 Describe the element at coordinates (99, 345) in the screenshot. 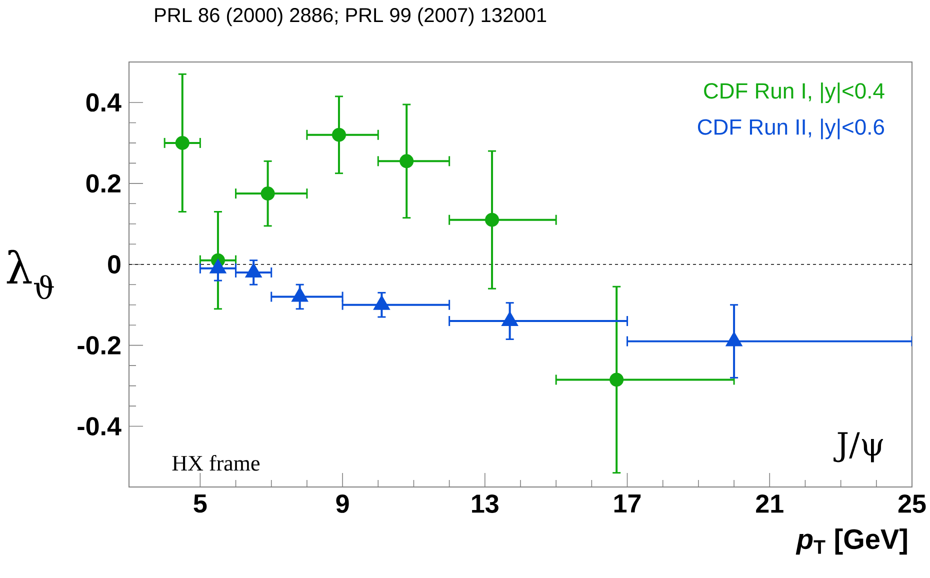

I see `y-tick-label: -0.2` at that location.